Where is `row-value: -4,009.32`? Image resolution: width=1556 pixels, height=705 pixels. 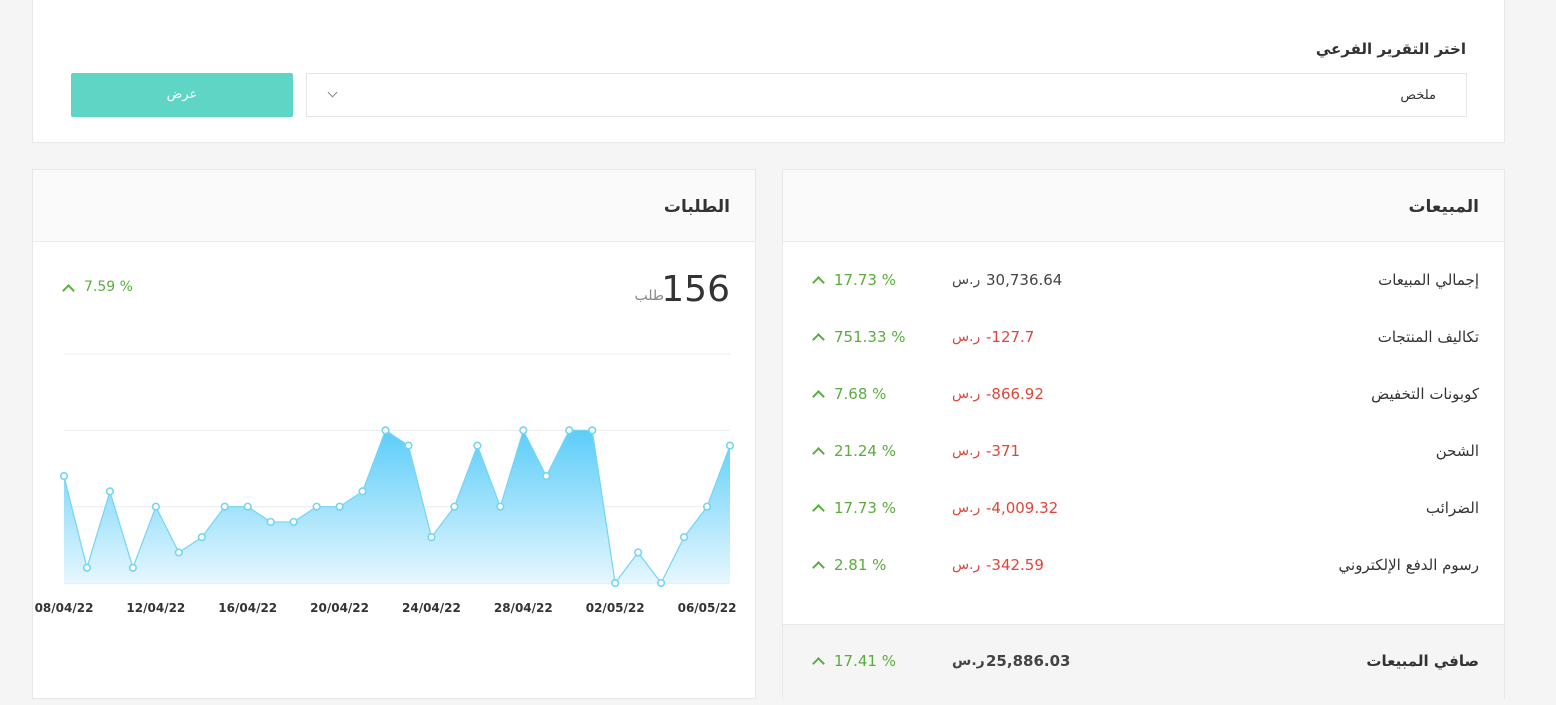 row-value: -4,009.32 is located at coordinates (1022, 508).